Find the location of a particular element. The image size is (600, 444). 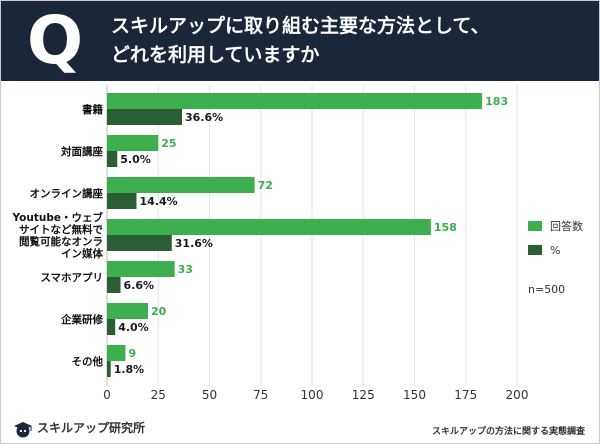

data-label: 158 is located at coordinates (445, 227).